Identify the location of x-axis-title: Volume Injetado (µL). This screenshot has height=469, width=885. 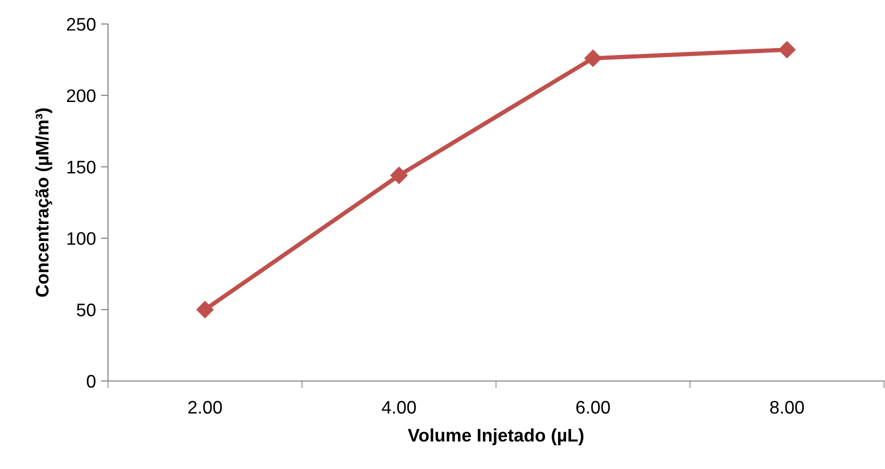
(496, 437).